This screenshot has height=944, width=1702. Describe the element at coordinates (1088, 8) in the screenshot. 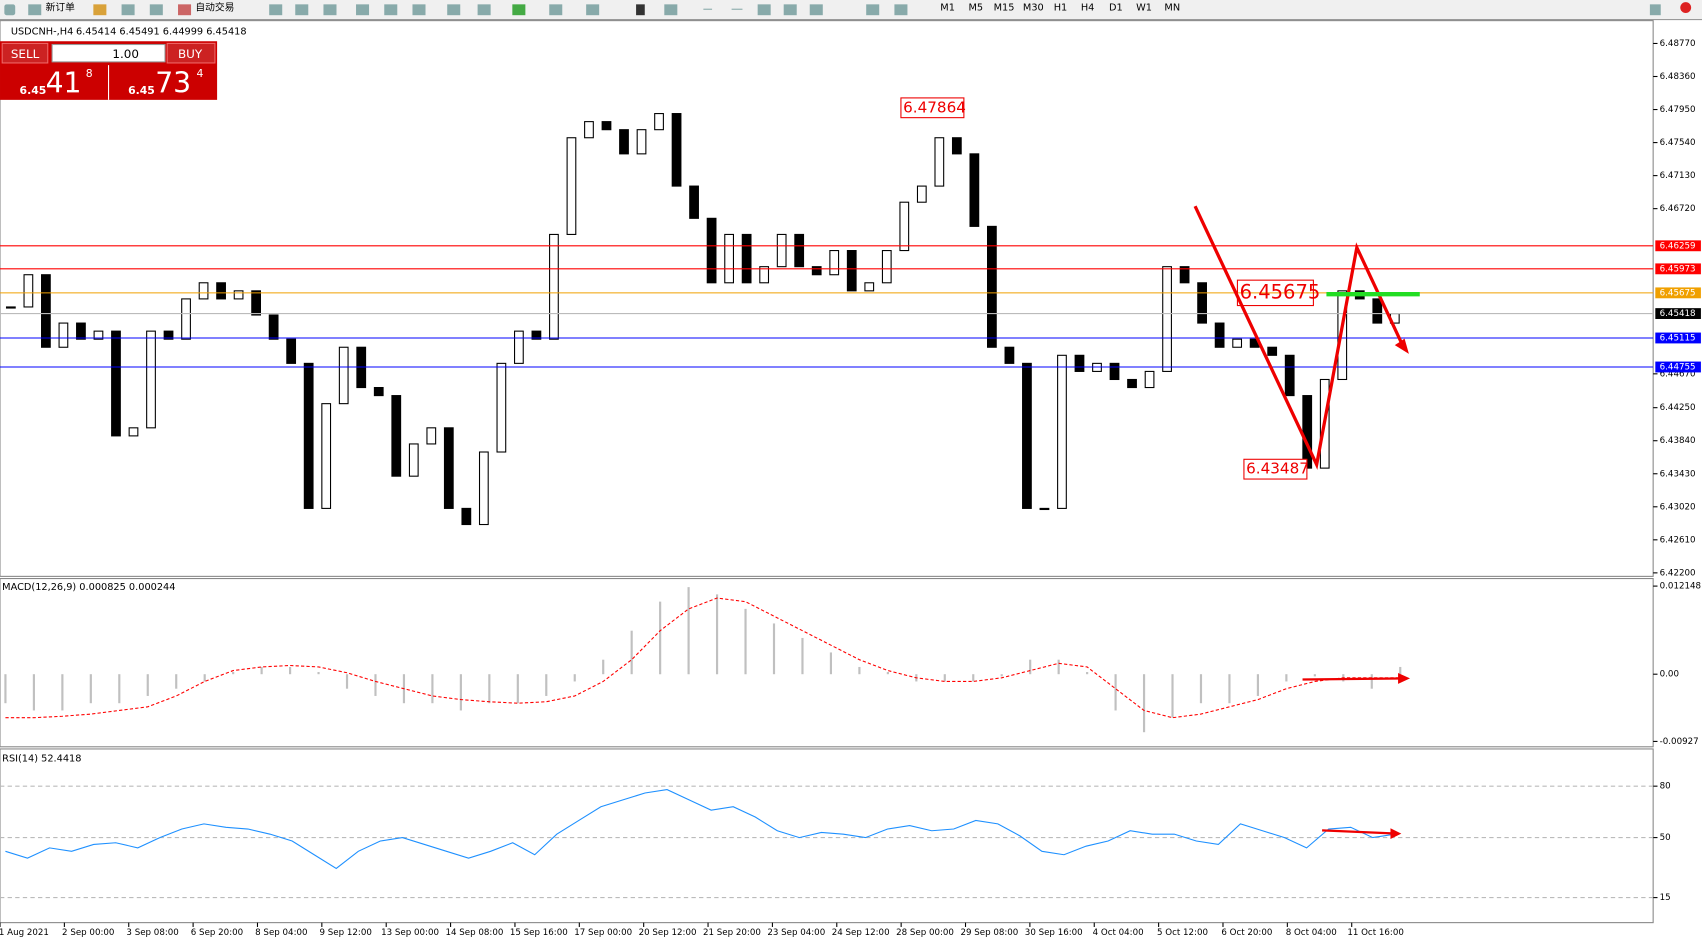

I see `timeframe-button: H4` at that location.